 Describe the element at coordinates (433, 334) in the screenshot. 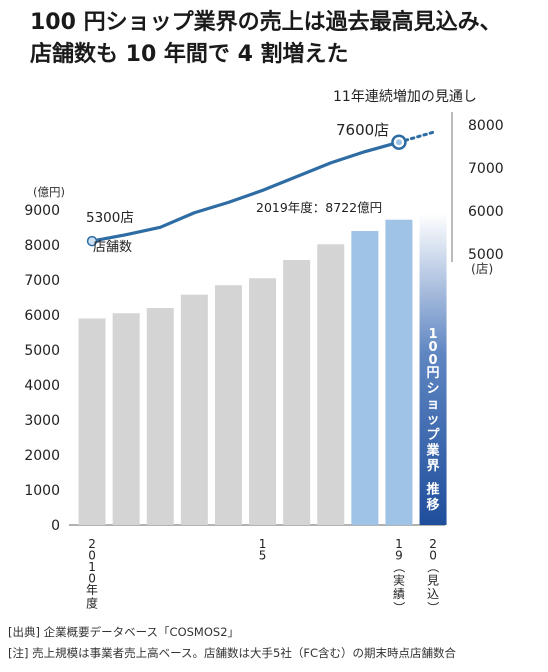

I see `forecast-label-char: 1` at that location.